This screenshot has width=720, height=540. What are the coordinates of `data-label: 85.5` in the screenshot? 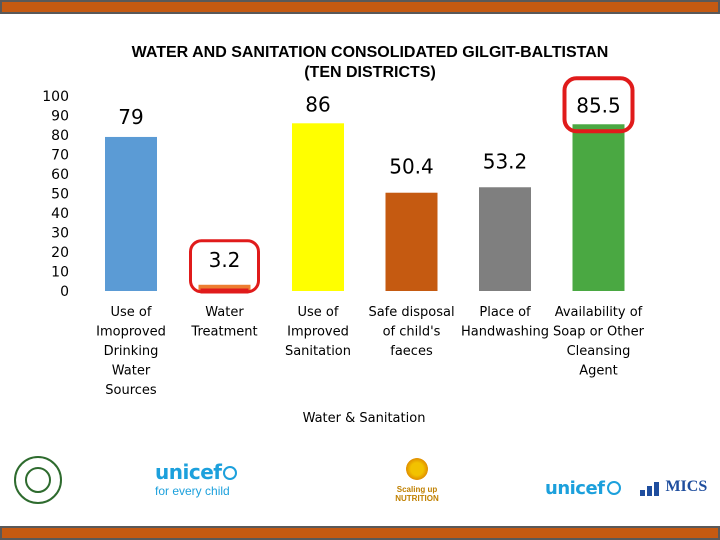 It's located at (598, 105).